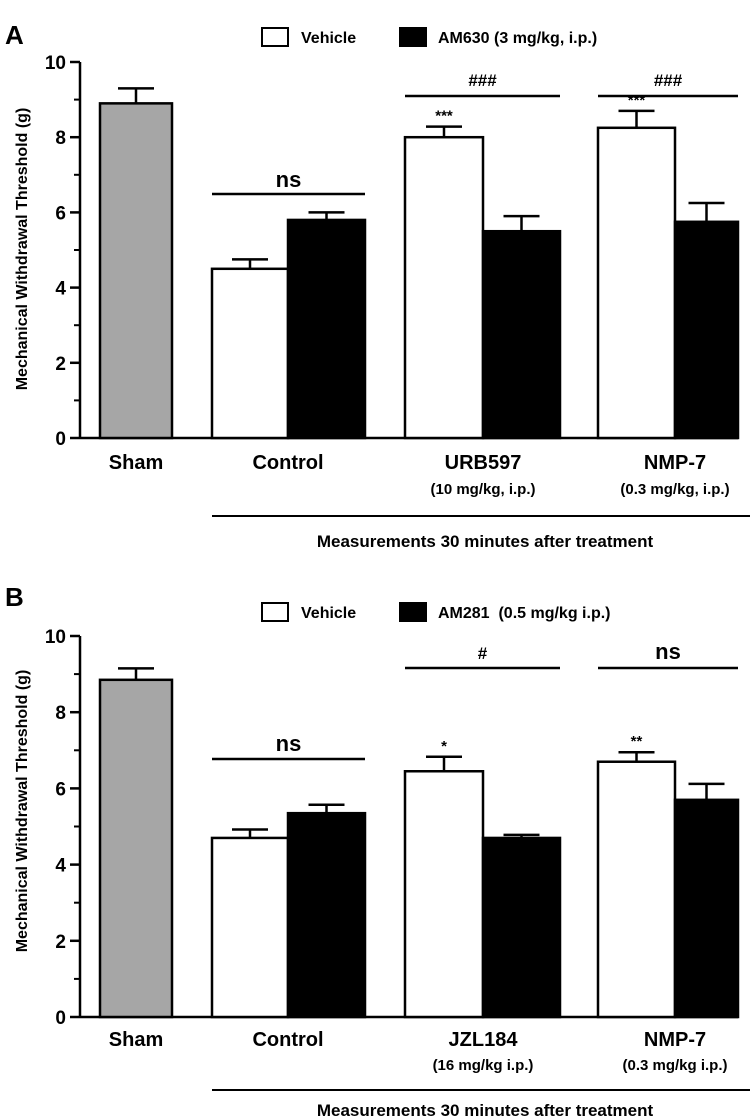 This screenshot has width=756, height=1119. What do you see at coordinates (674, 1065) in the screenshot?
I see `panel-b-group-sublabel-nmp7: (0.3 mg/kg i.p.)` at bounding box center [674, 1065].